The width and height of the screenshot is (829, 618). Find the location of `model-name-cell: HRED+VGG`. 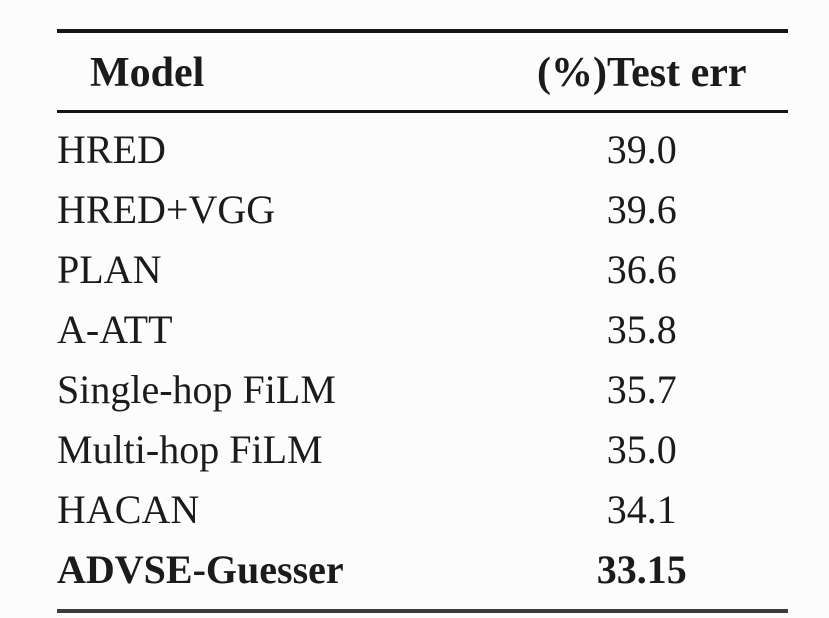

model-name-cell: HRED+VGG is located at coordinates (166, 209).